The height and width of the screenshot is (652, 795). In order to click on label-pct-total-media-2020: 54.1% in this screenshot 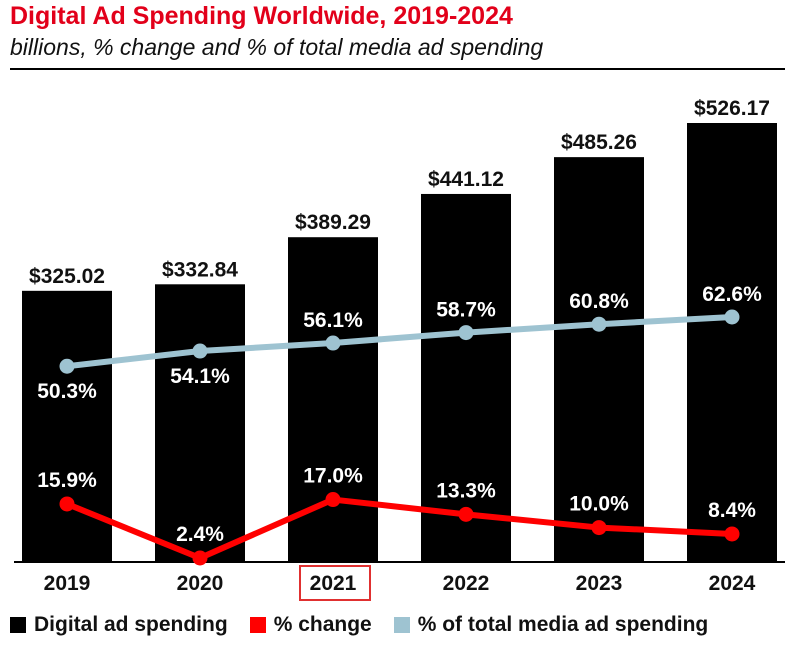, I will do `click(200, 376)`.